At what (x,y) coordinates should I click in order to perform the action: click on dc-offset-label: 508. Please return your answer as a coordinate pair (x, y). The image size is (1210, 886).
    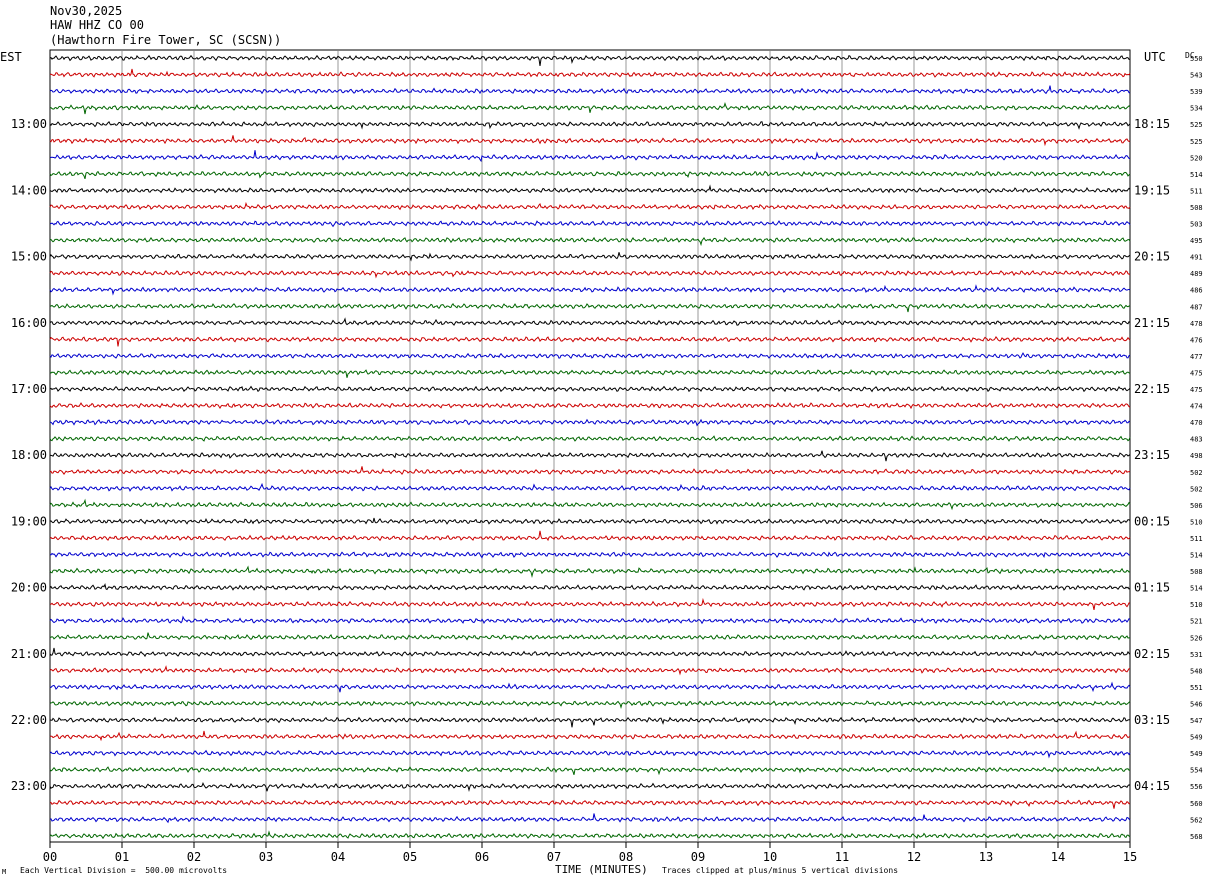
    Looking at the image, I should click on (1196, 572).